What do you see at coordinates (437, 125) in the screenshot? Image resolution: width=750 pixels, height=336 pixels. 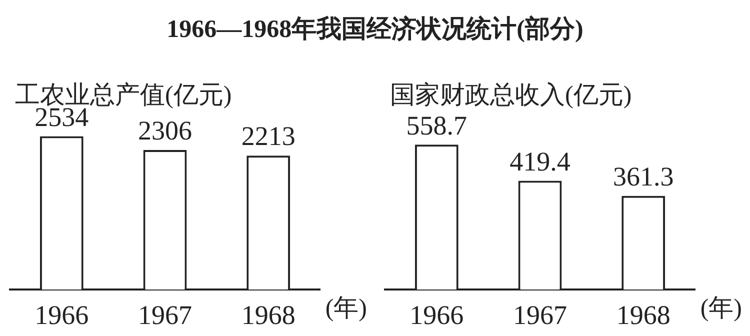 I see `data-label: 558.7` at bounding box center [437, 125].